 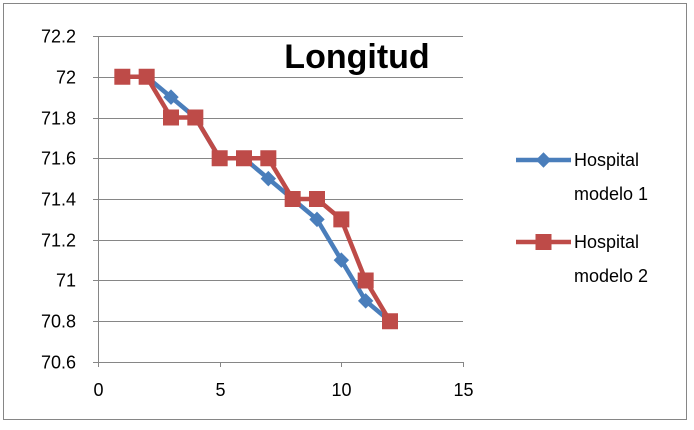 What do you see at coordinates (582, 177) in the screenshot?
I see `legend-entry-1: Hospital modelo 1` at bounding box center [582, 177].